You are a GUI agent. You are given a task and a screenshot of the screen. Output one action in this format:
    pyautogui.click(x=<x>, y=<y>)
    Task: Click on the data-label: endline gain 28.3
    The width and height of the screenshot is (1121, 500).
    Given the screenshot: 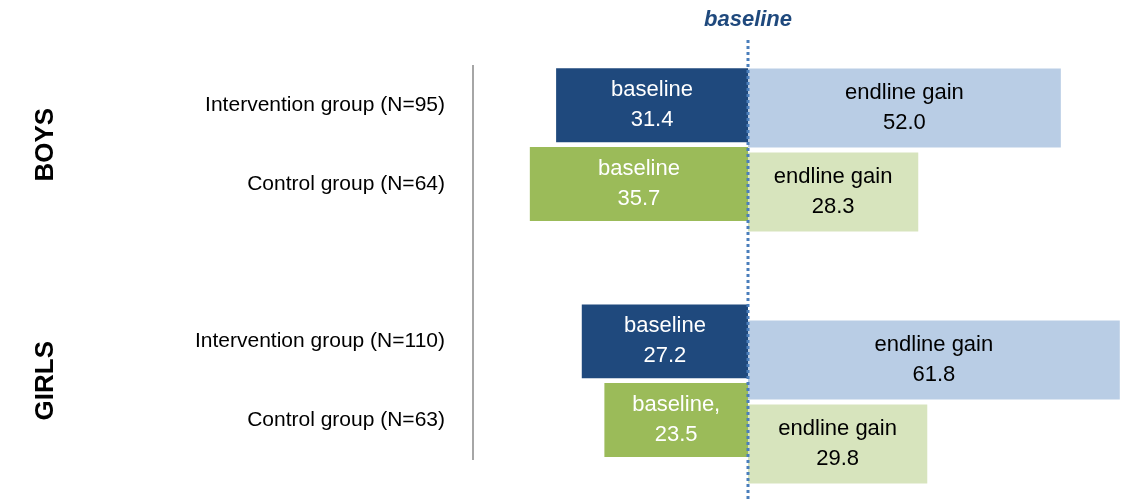 What is the action you would take?
    pyautogui.click(x=833, y=191)
    